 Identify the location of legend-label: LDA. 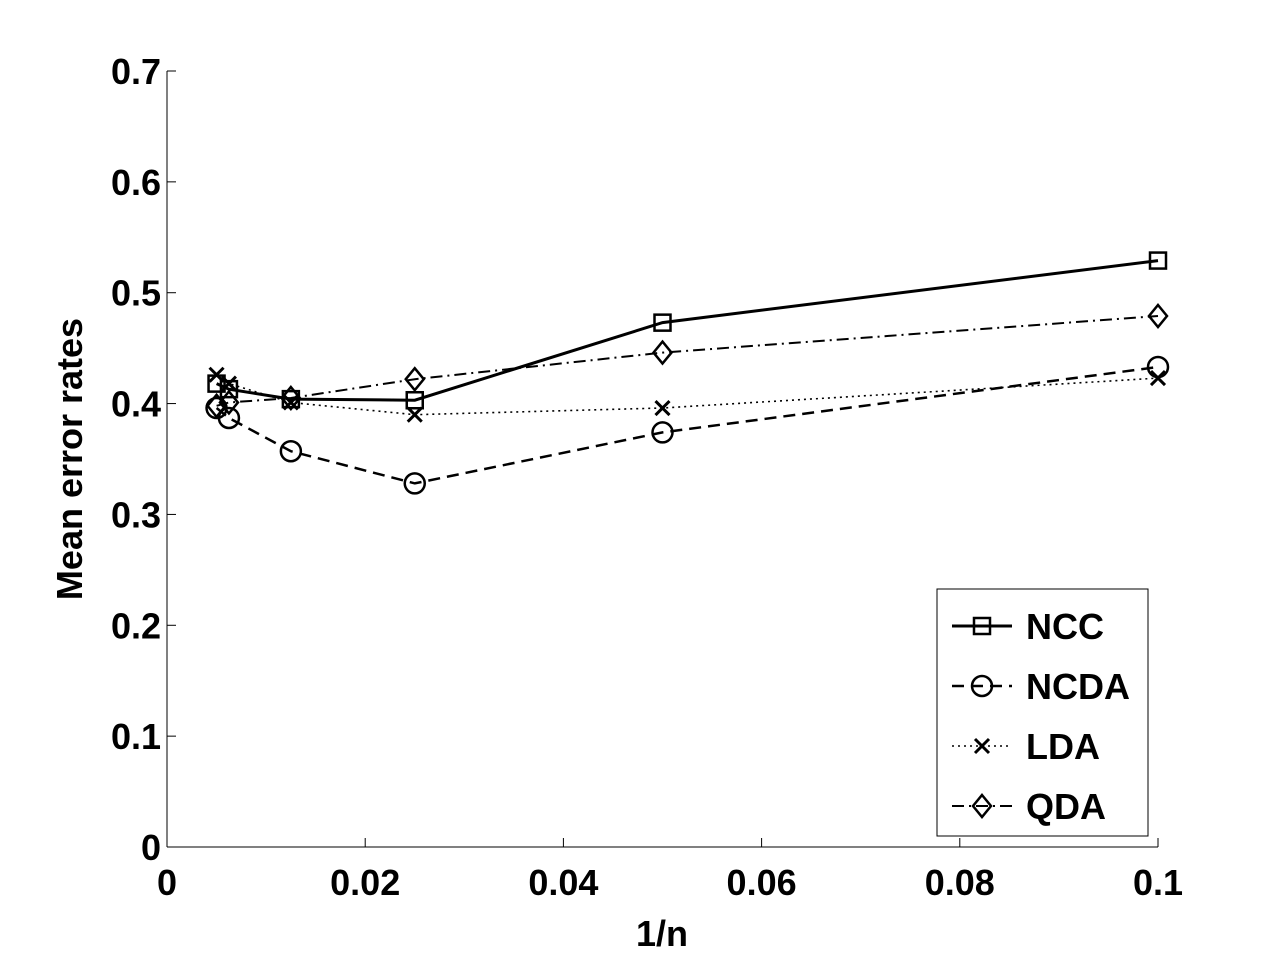
(1063, 746).